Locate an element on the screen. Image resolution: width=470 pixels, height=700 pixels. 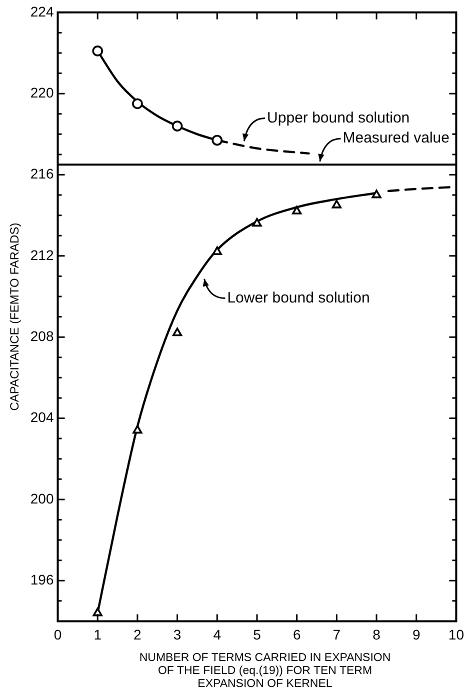
x-tick-label: 3 is located at coordinates (177, 634).